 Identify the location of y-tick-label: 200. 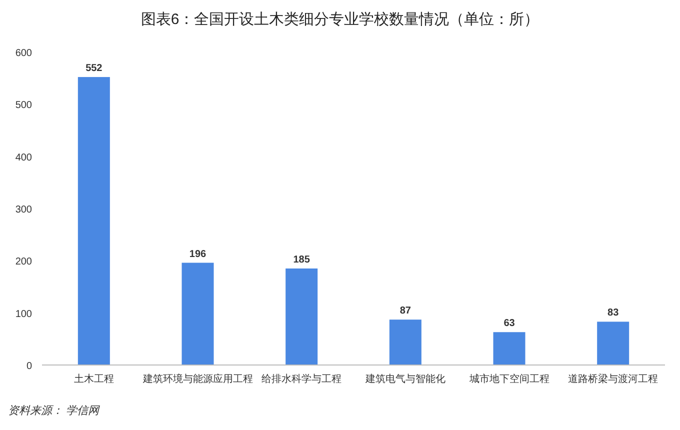
(23, 262).